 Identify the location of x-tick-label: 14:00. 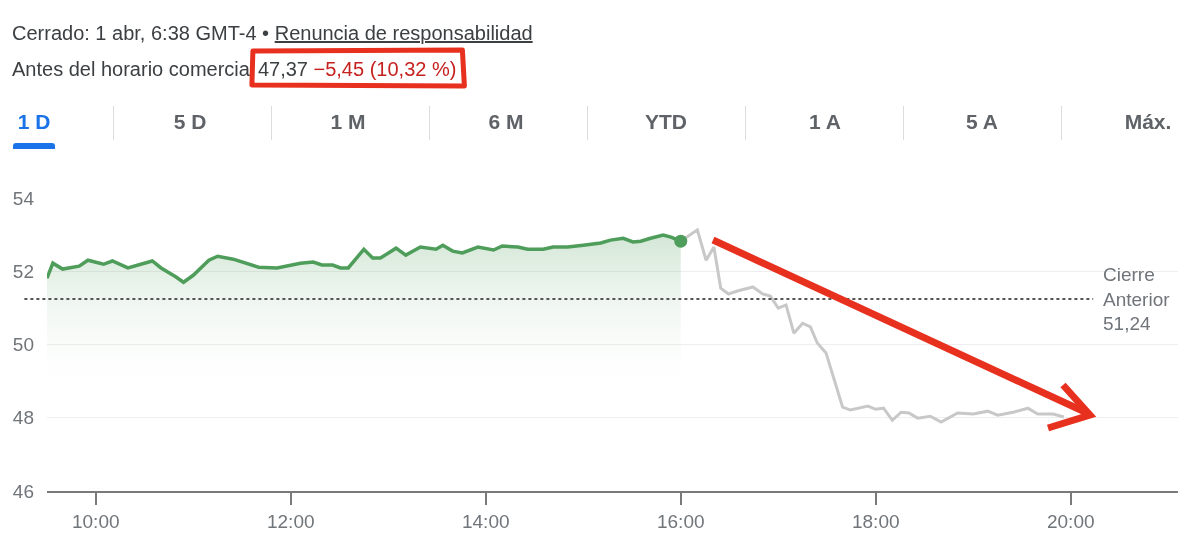
(485, 521).